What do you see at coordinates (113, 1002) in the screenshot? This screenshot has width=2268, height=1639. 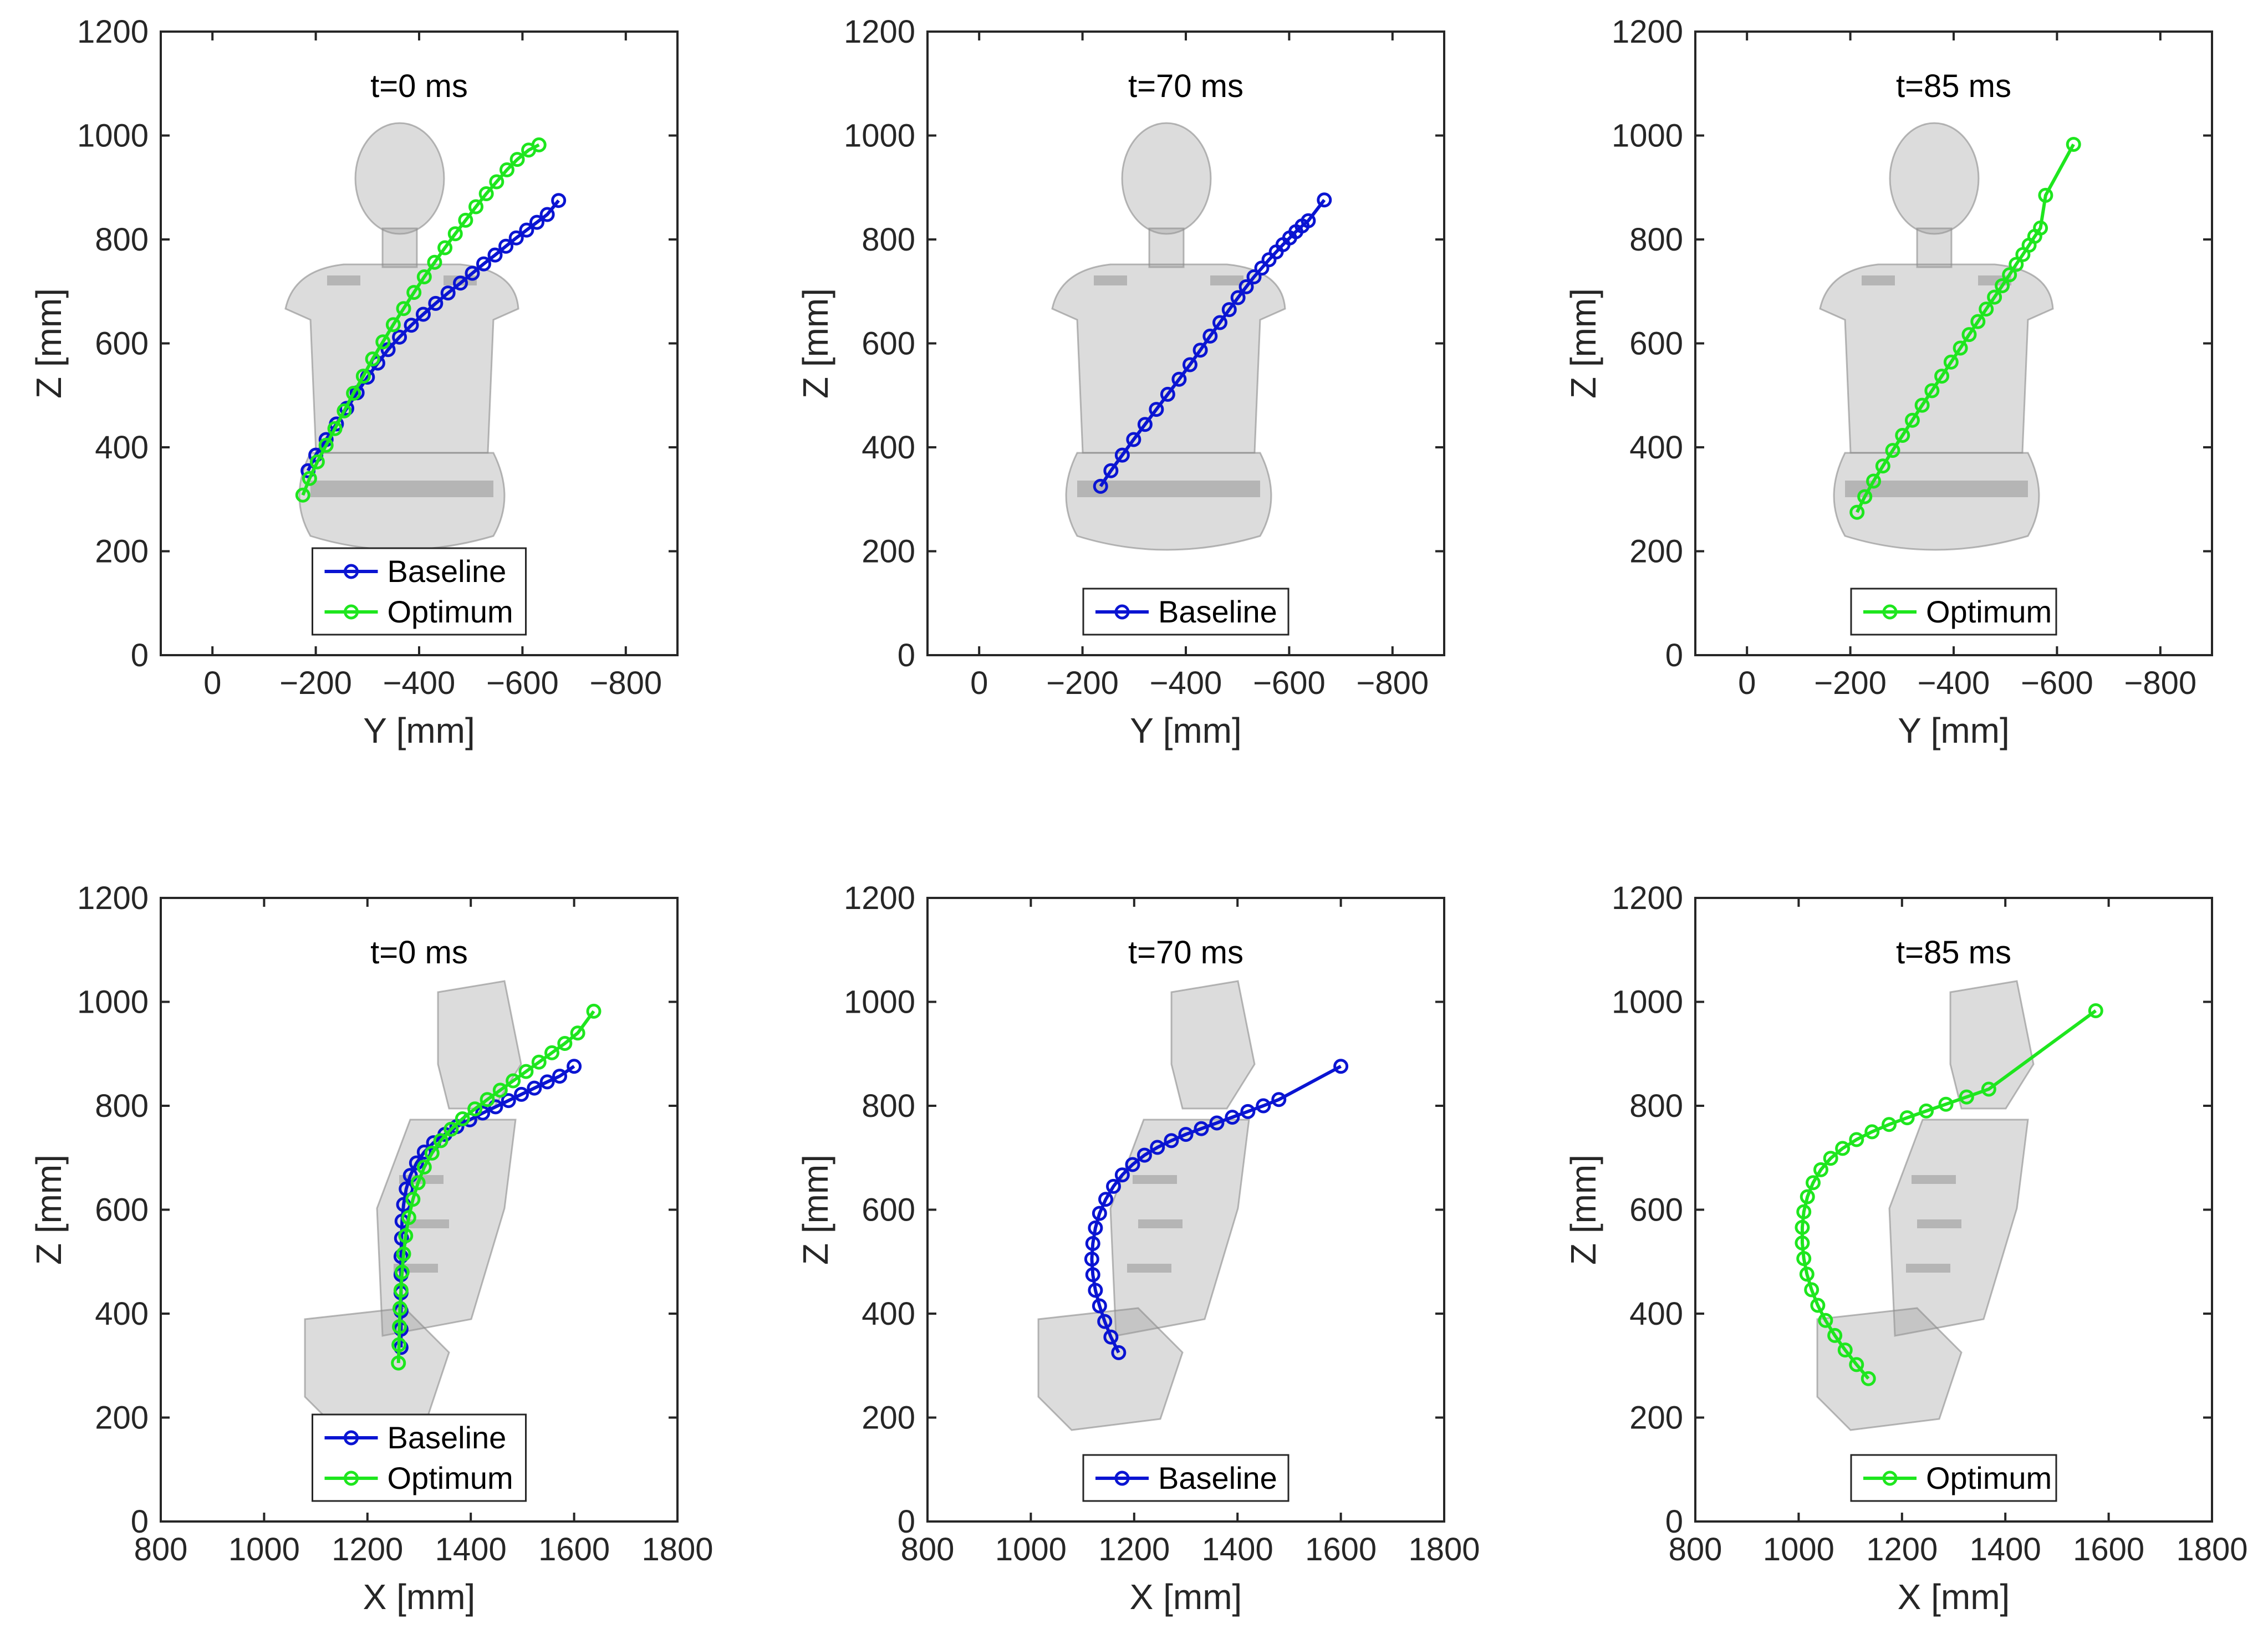 I see `y-tick-label: 1000` at bounding box center [113, 1002].